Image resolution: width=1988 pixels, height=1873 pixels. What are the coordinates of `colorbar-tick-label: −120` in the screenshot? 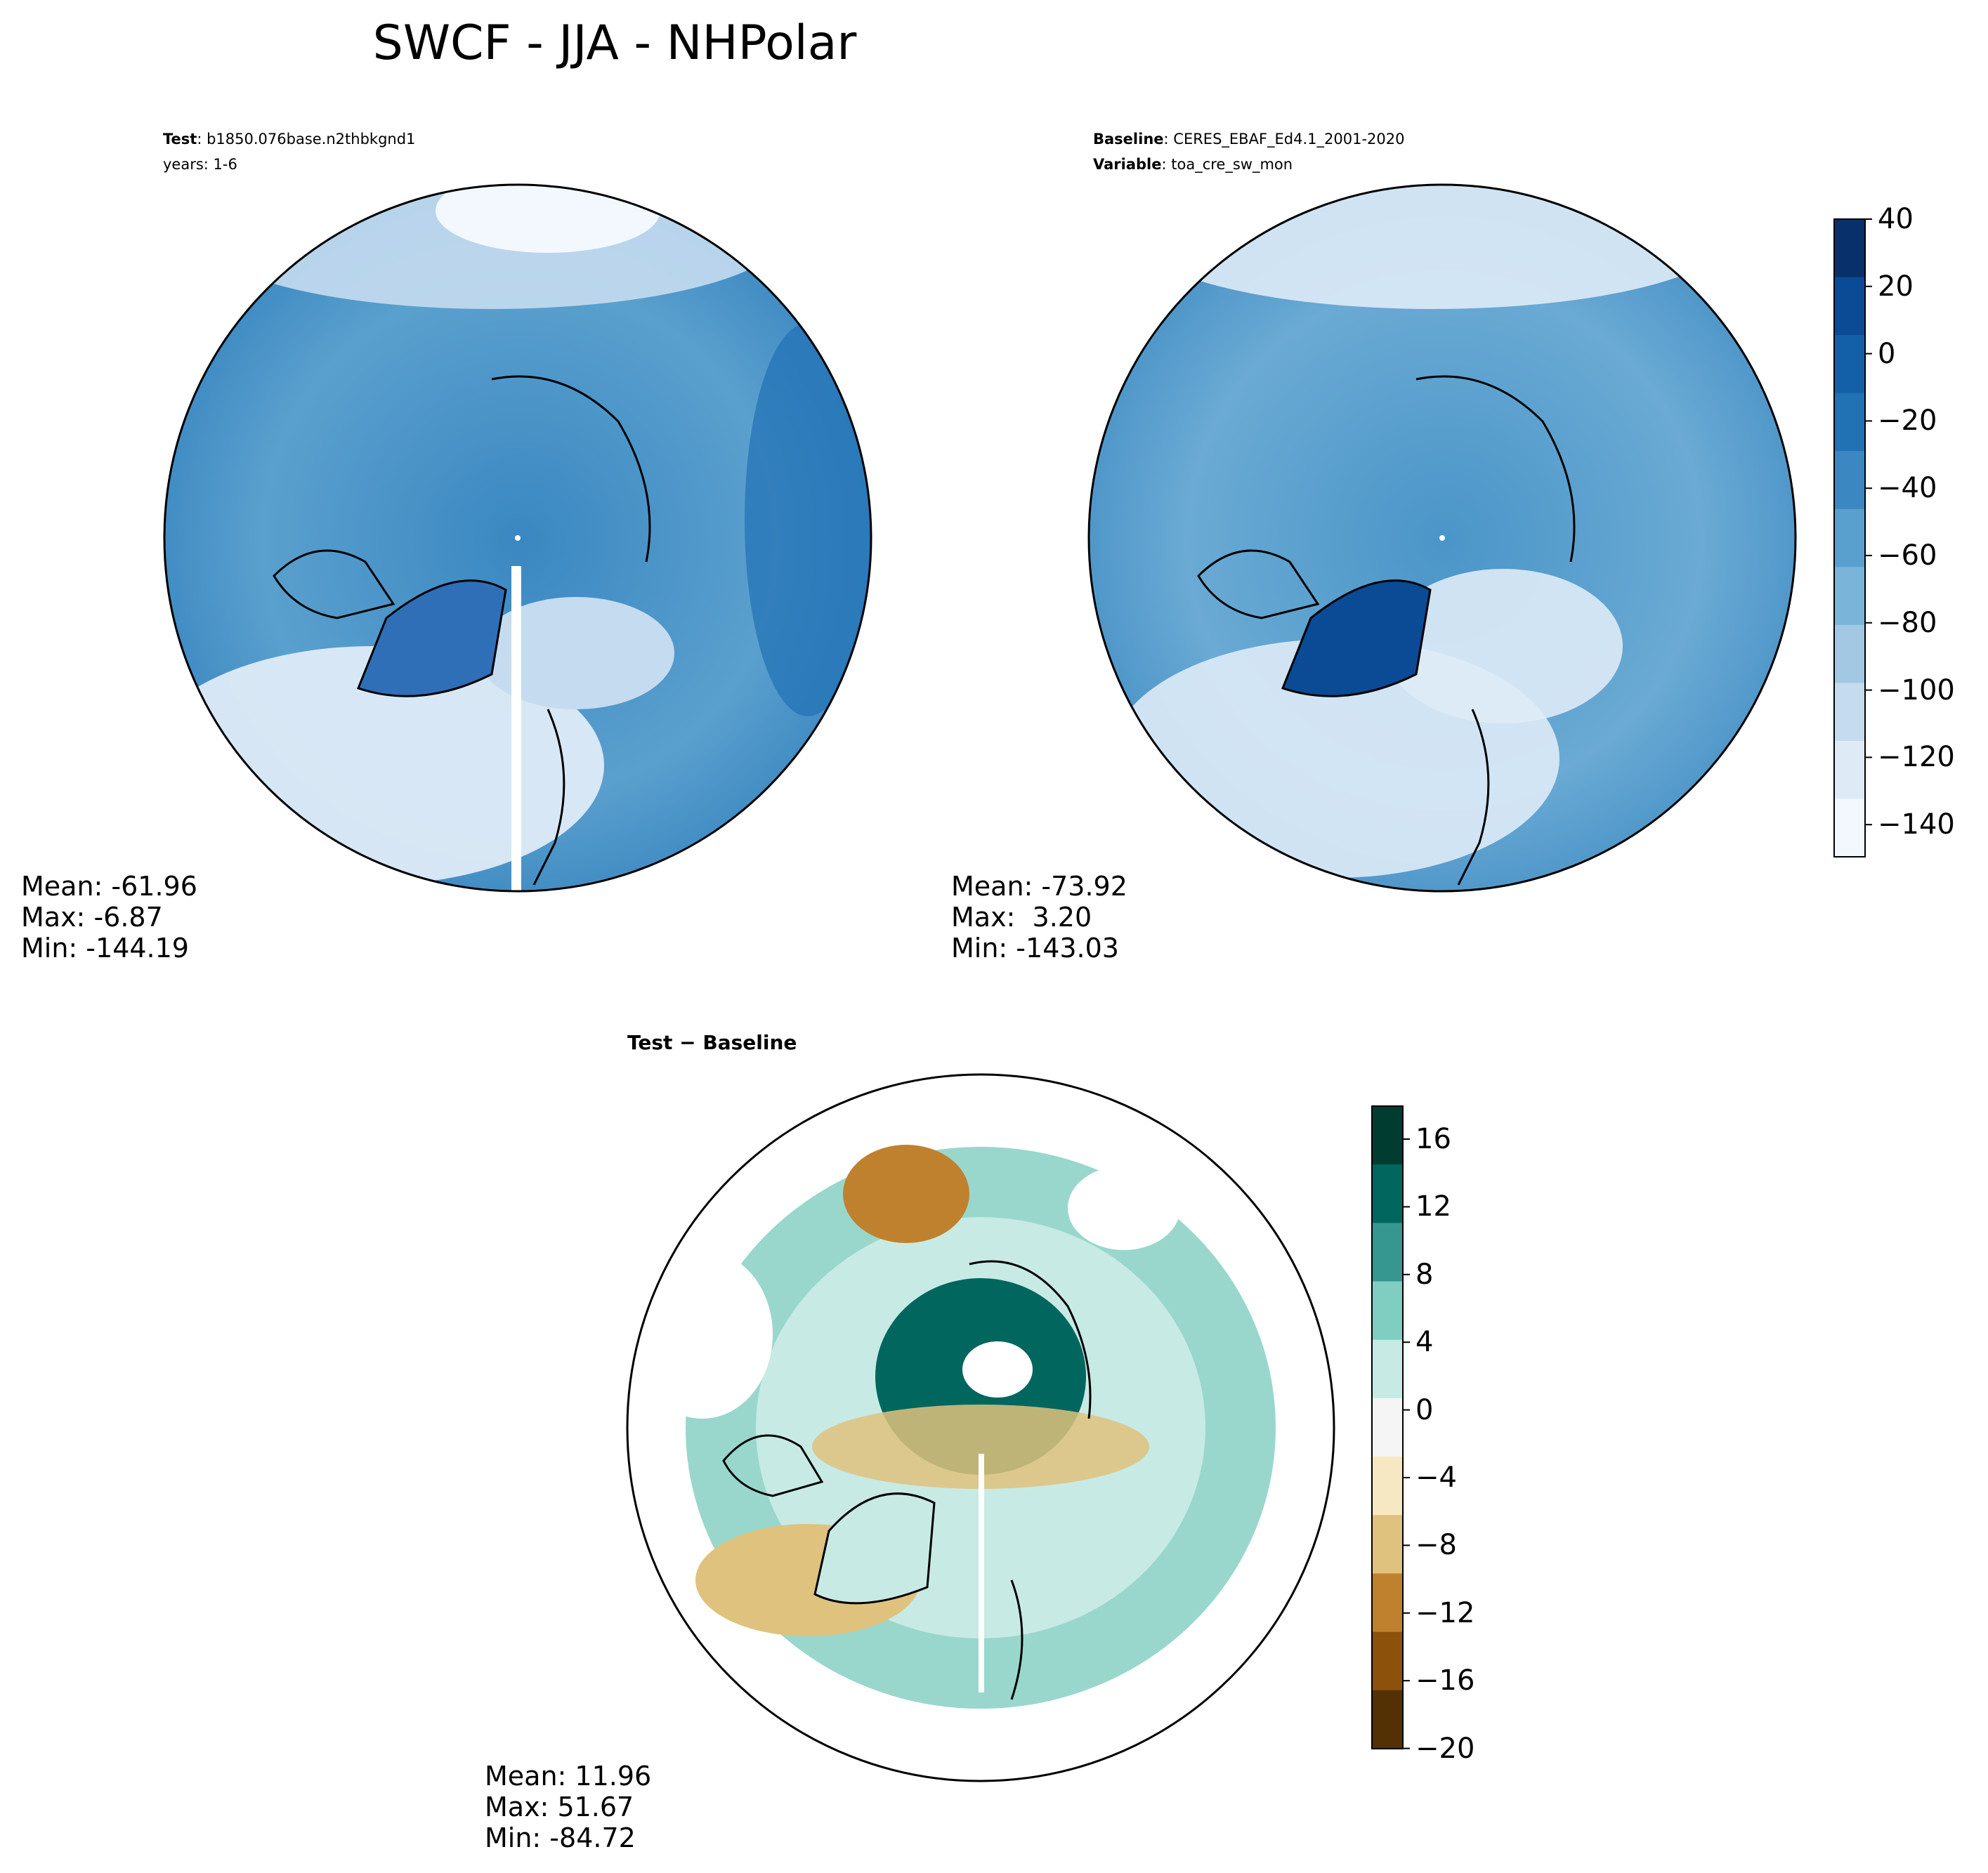 It's located at (1916, 757).